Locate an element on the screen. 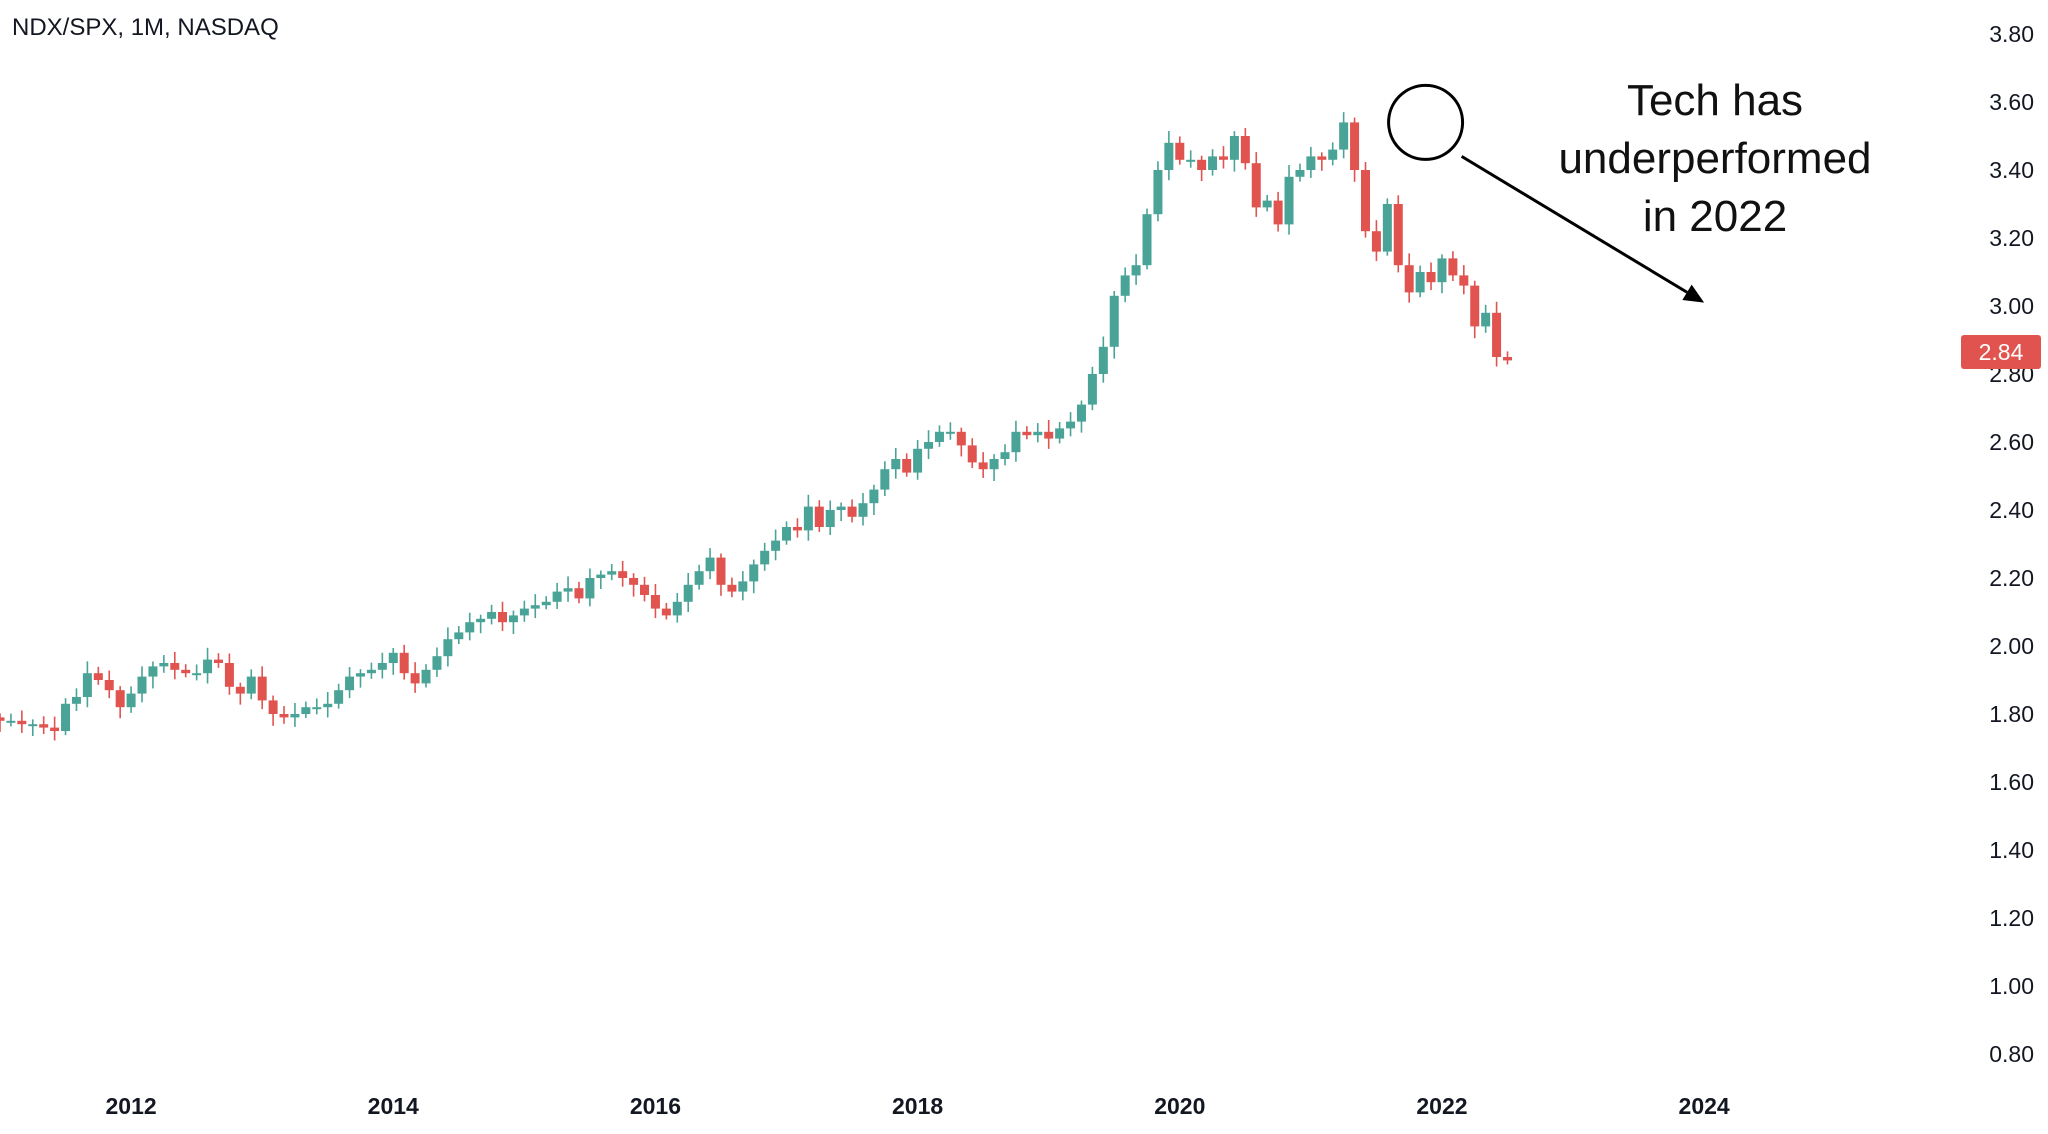  x-tick-label: 2012 is located at coordinates (131, 1106).